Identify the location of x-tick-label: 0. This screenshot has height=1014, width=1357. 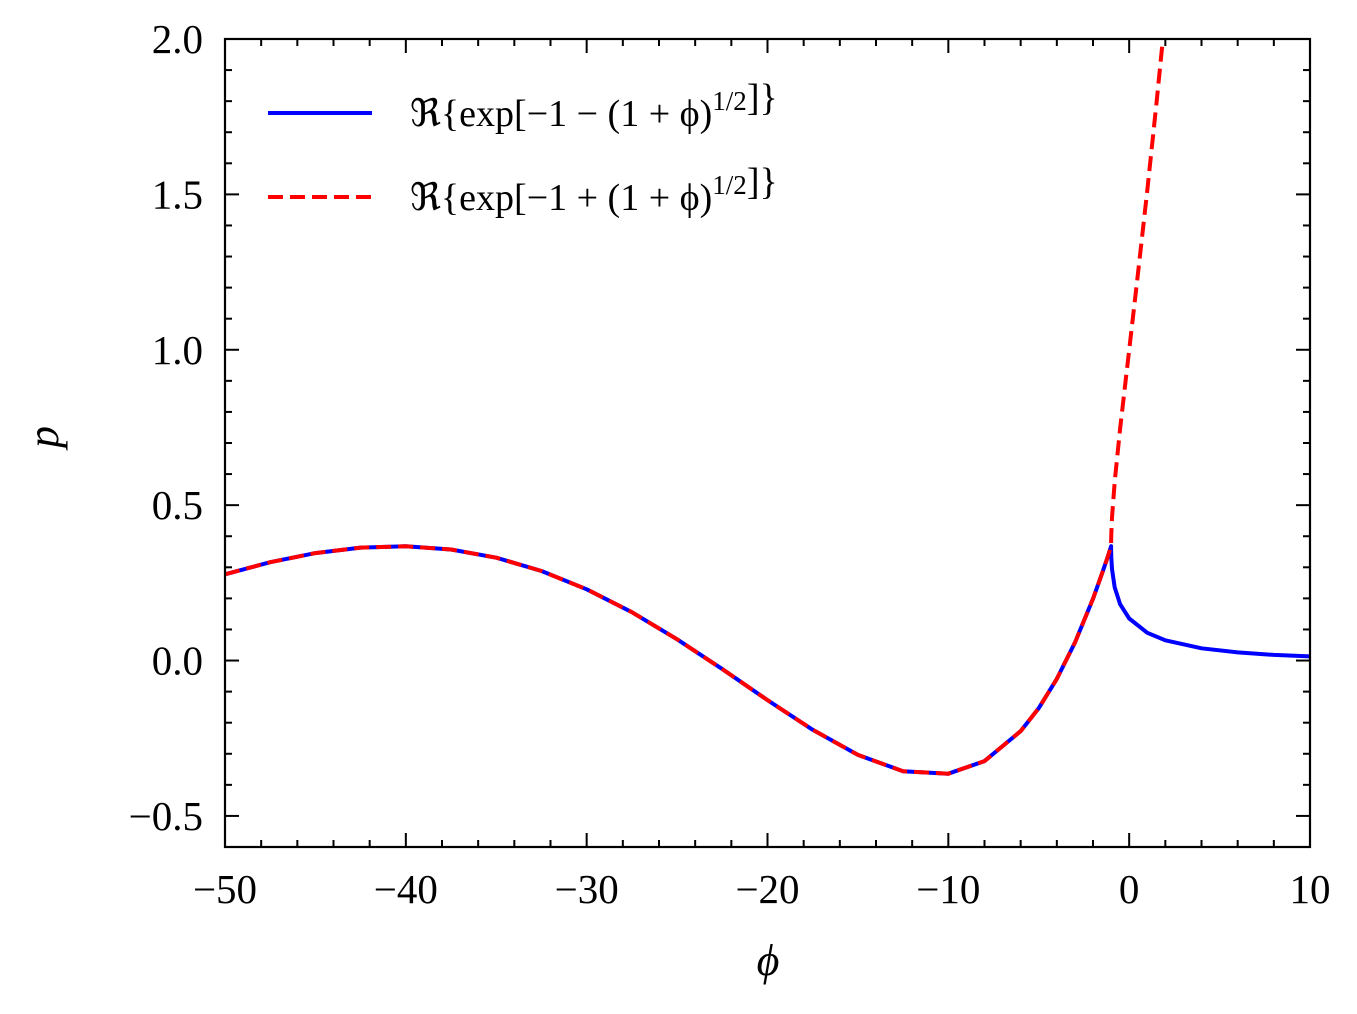
(1129, 889).